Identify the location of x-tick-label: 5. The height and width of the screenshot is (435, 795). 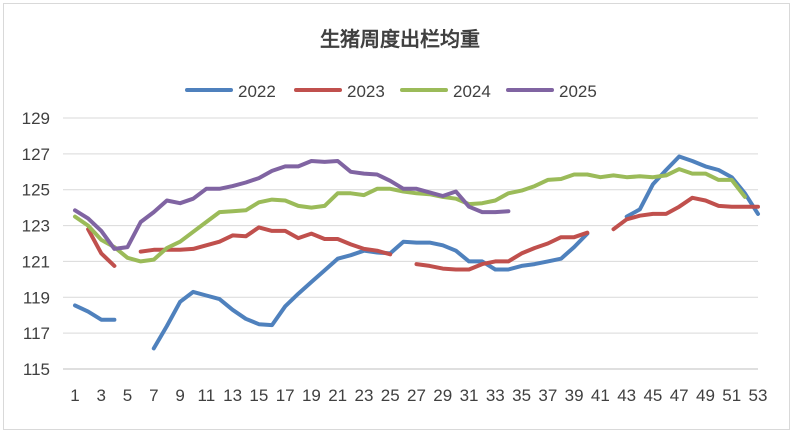
(127, 395).